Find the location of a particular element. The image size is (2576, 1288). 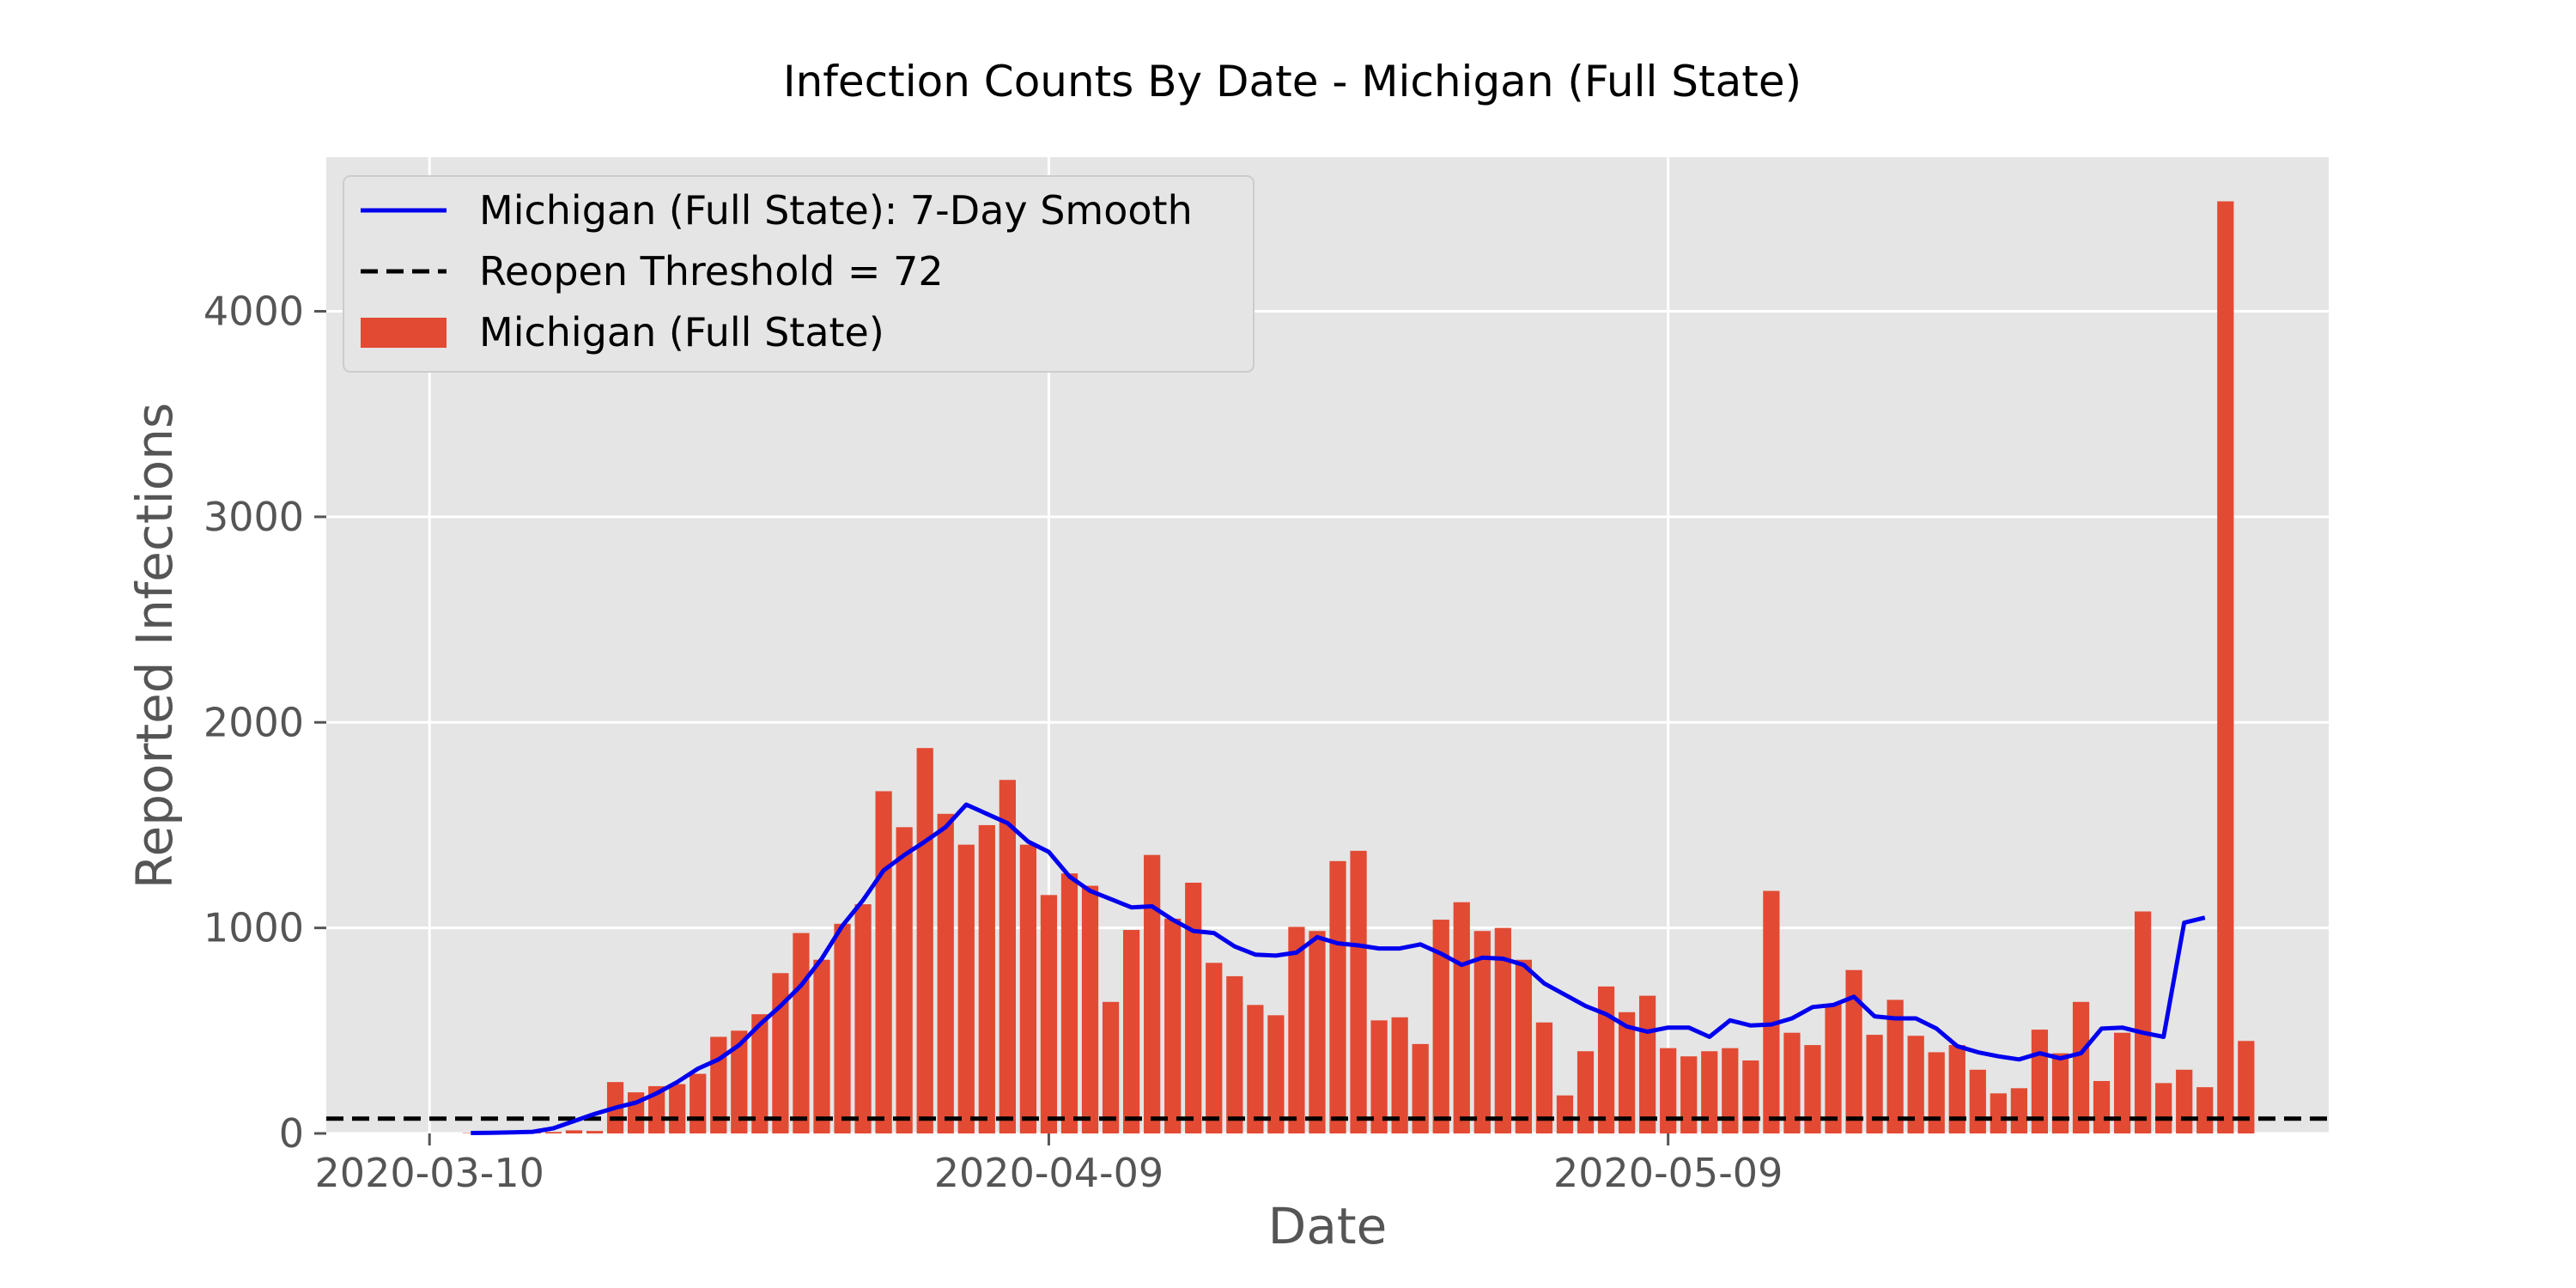

y-axis-ticks: 0 1000 2000 3000 4000 is located at coordinates (265, 723).